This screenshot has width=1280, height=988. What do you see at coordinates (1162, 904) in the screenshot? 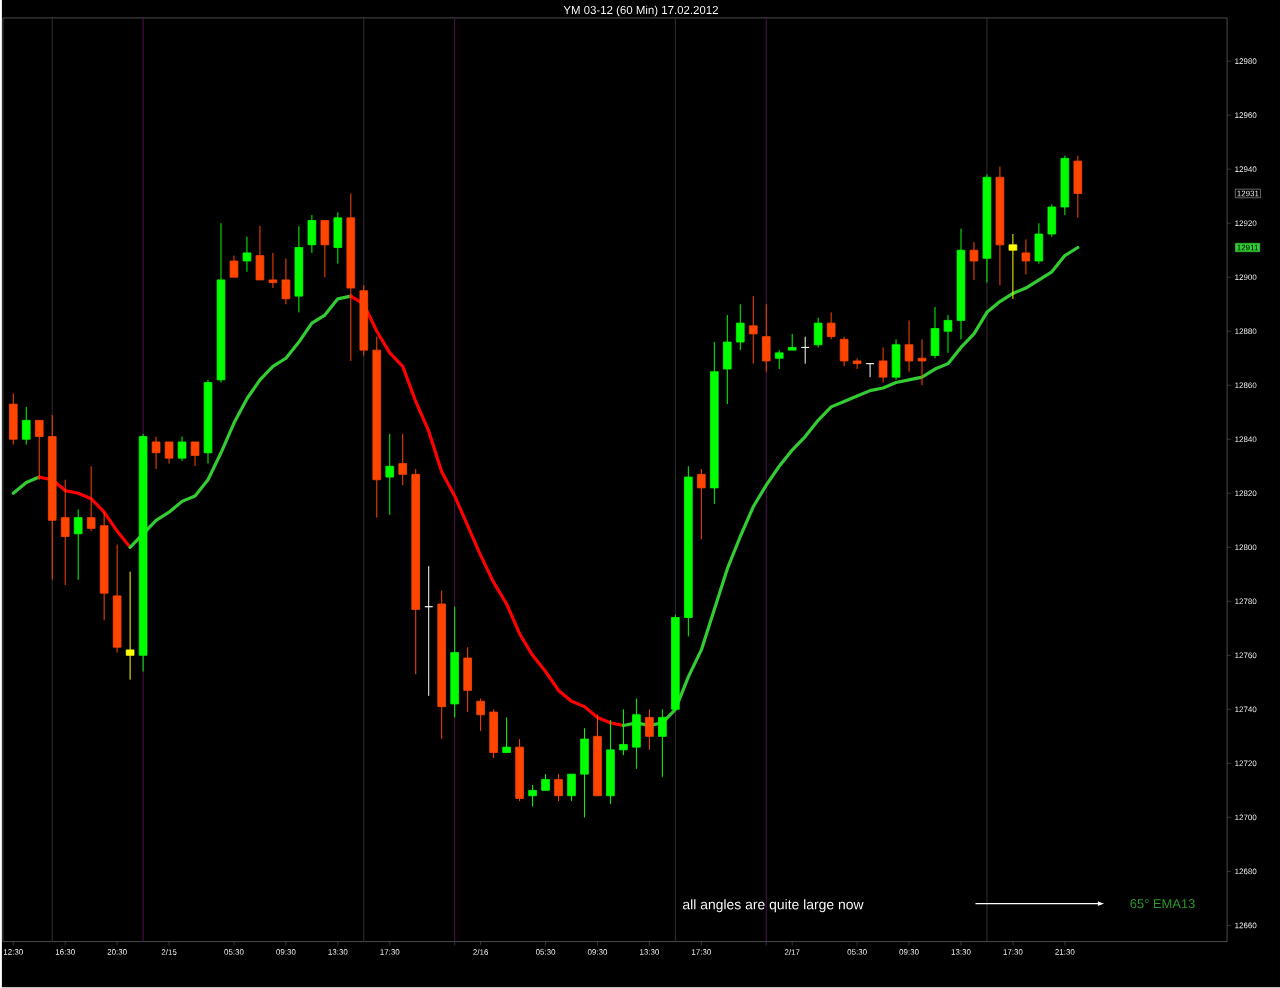
I see `annotation: 65° EMA13` at bounding box center [1162, 904].